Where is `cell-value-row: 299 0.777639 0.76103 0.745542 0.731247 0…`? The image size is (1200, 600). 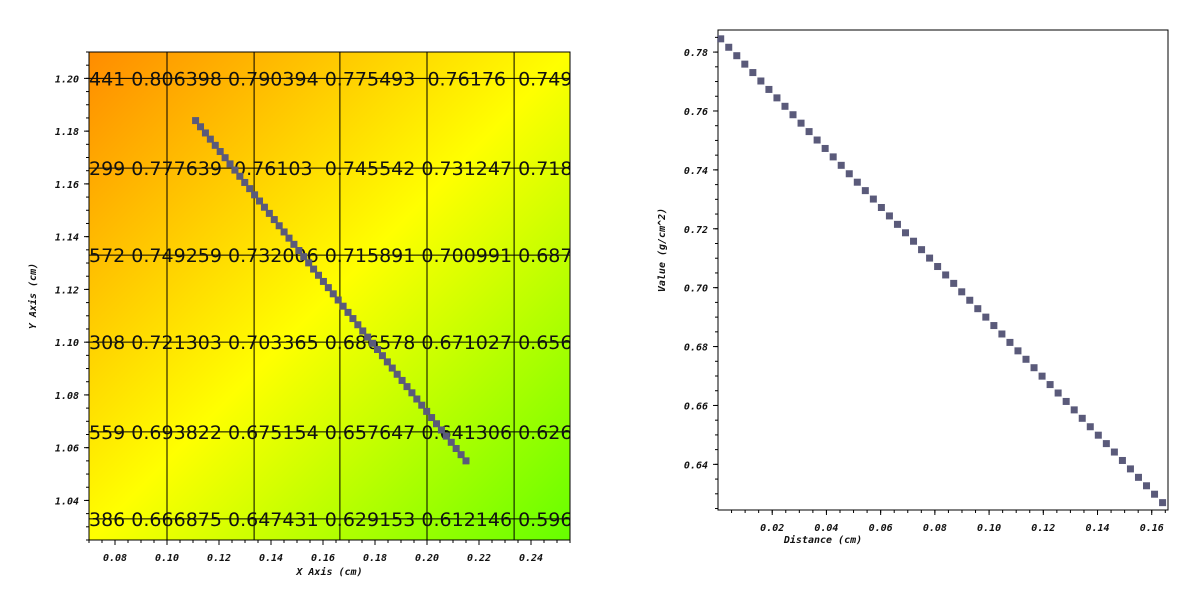 cell-value-row: 299 0.777639 0.76103 0.745542 0.731247 0… is located at coordinates (358, 169).